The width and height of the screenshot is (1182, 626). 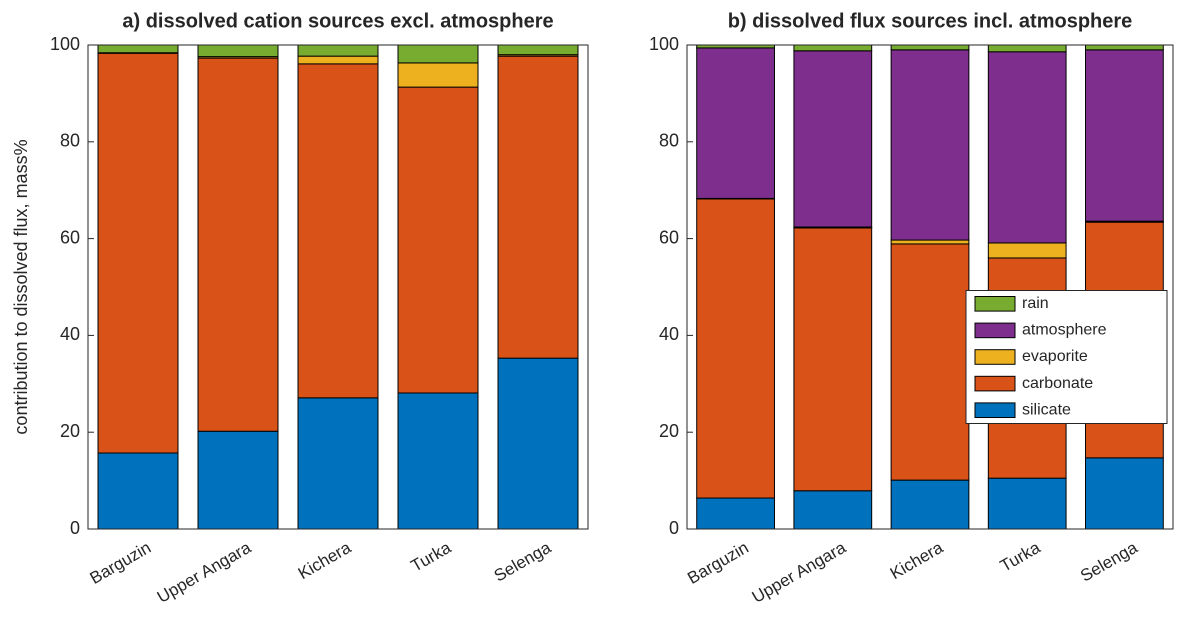 I want to click on legend: rain atmosphere evaporite carbonate silicate, so click(x=1066, y=357).